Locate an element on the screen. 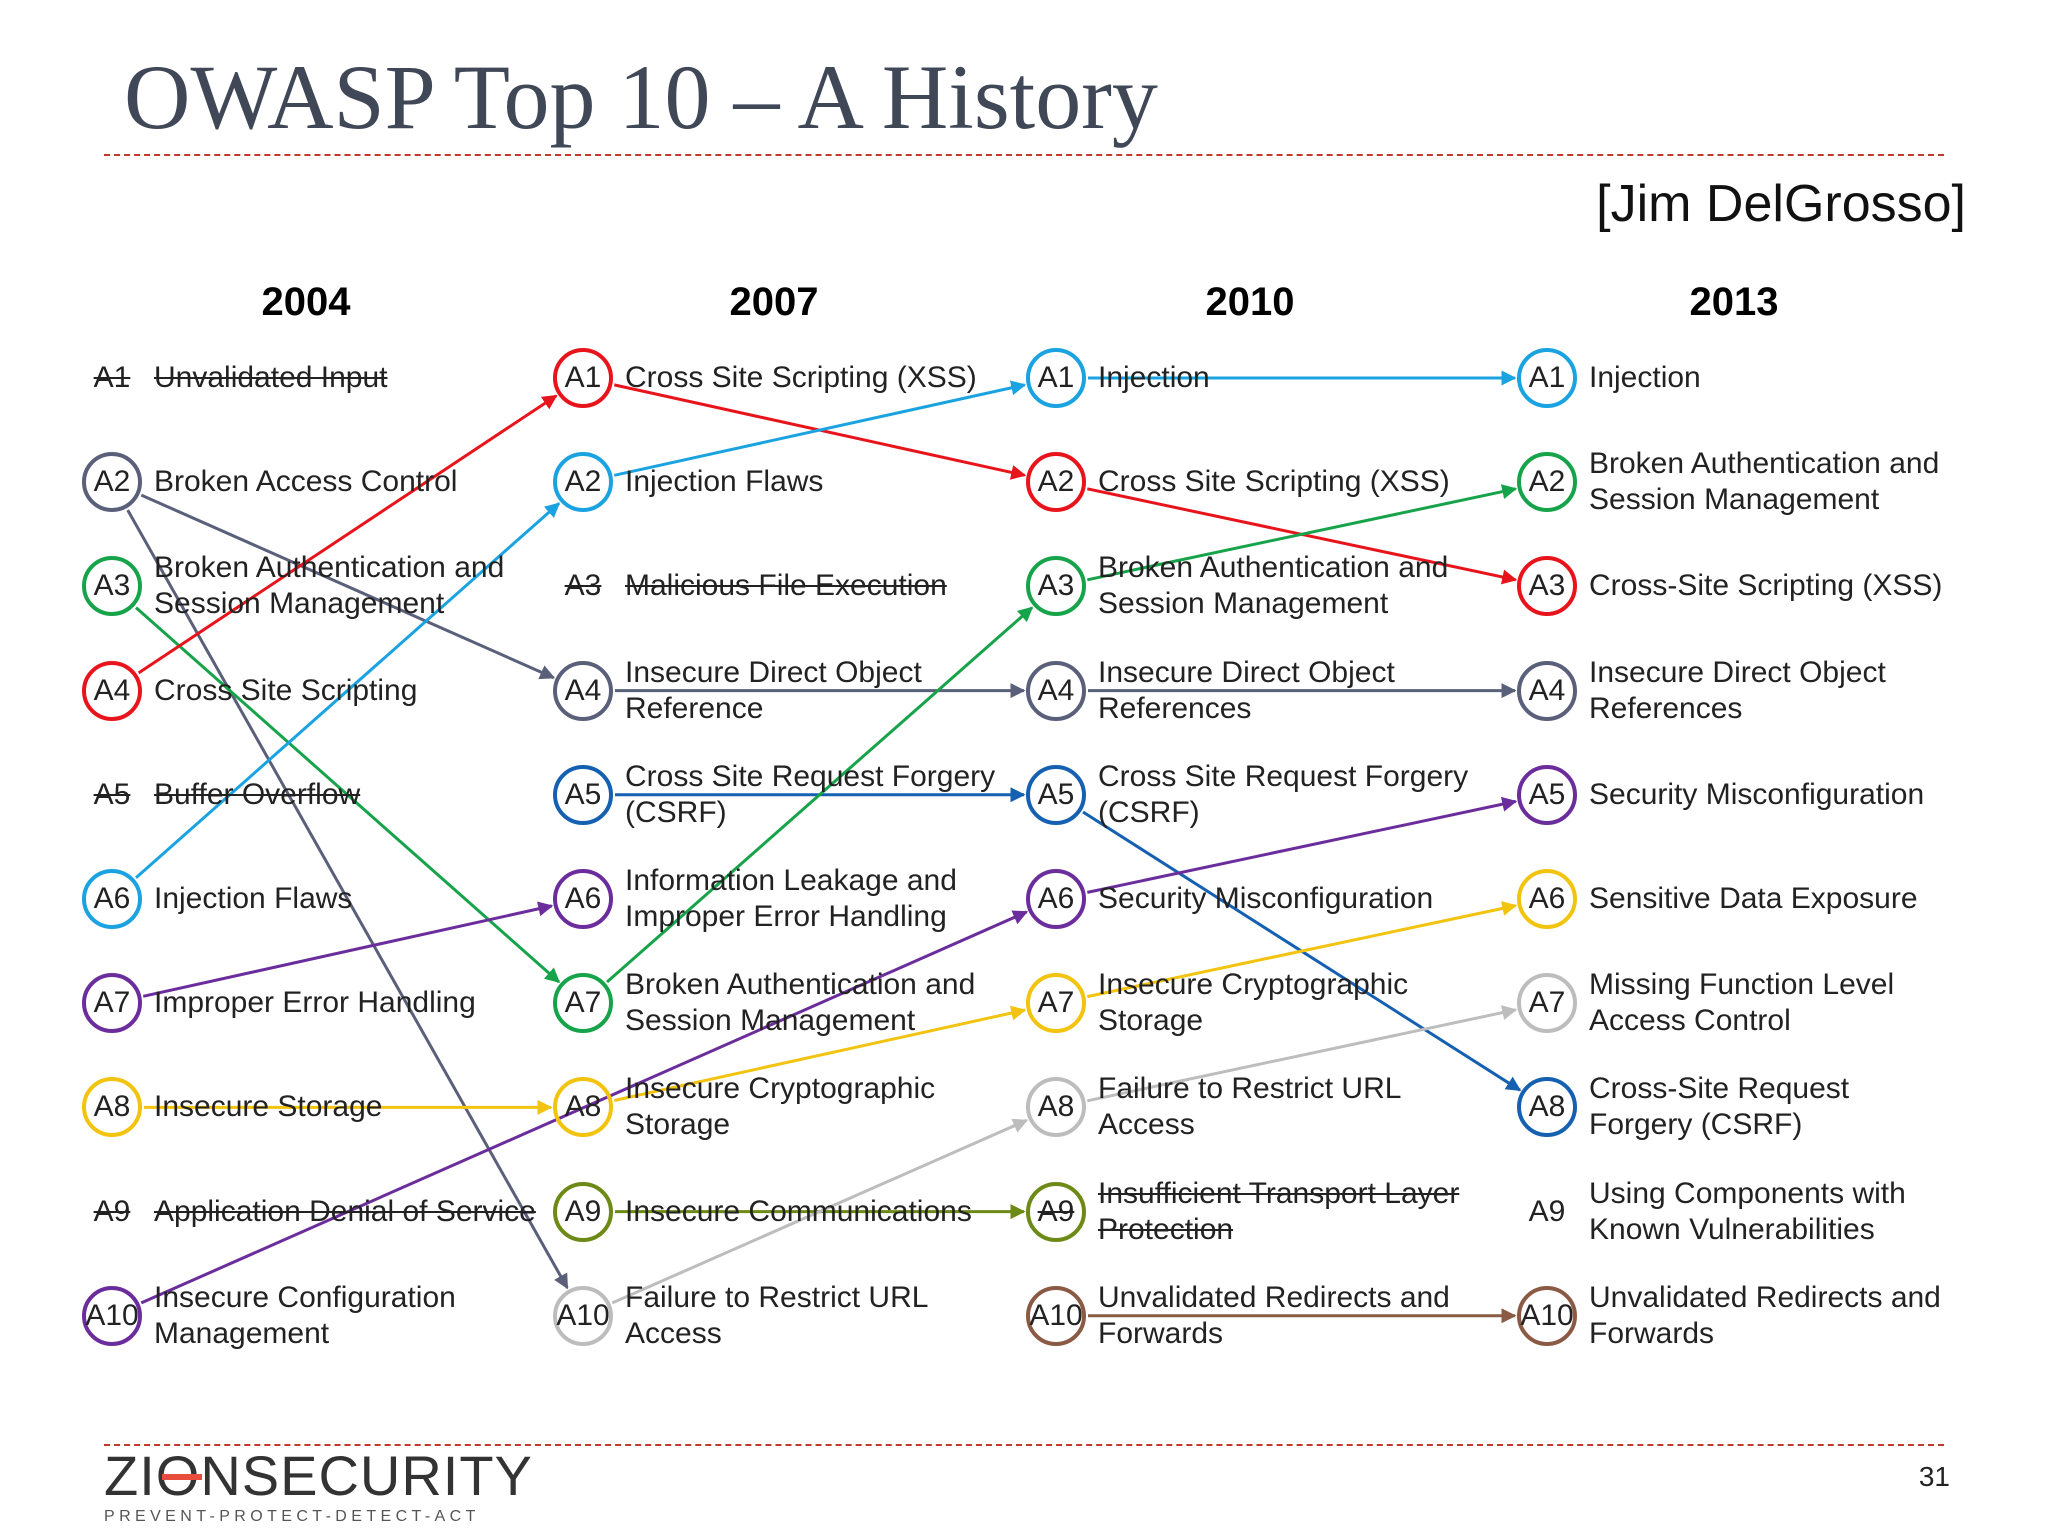 The width and height of the screenshot is (2048, 1536). risk-label-2013-a9-line1: Using Components with is located at coordinates (1747, 1193).